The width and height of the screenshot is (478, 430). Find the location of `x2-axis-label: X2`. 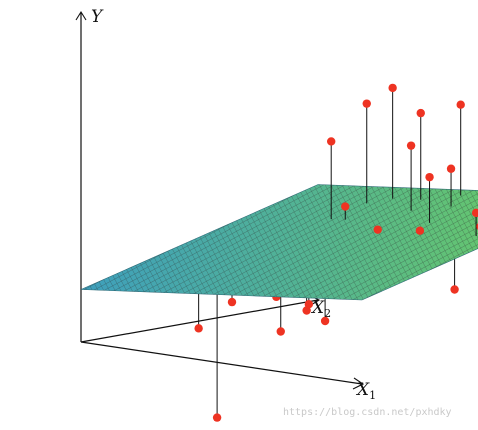

x2-axis-label: X2 is located at coordinates (320, 309).